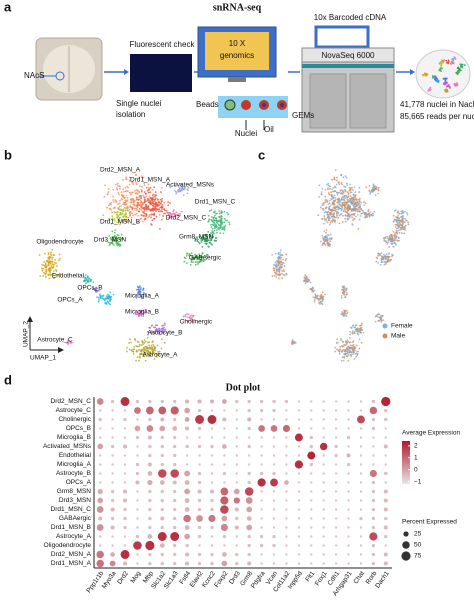 Image resolution: width=474 pixels, height=601 pixels. I want to click on row-label: Astrocyte_B, so click(73, 473).